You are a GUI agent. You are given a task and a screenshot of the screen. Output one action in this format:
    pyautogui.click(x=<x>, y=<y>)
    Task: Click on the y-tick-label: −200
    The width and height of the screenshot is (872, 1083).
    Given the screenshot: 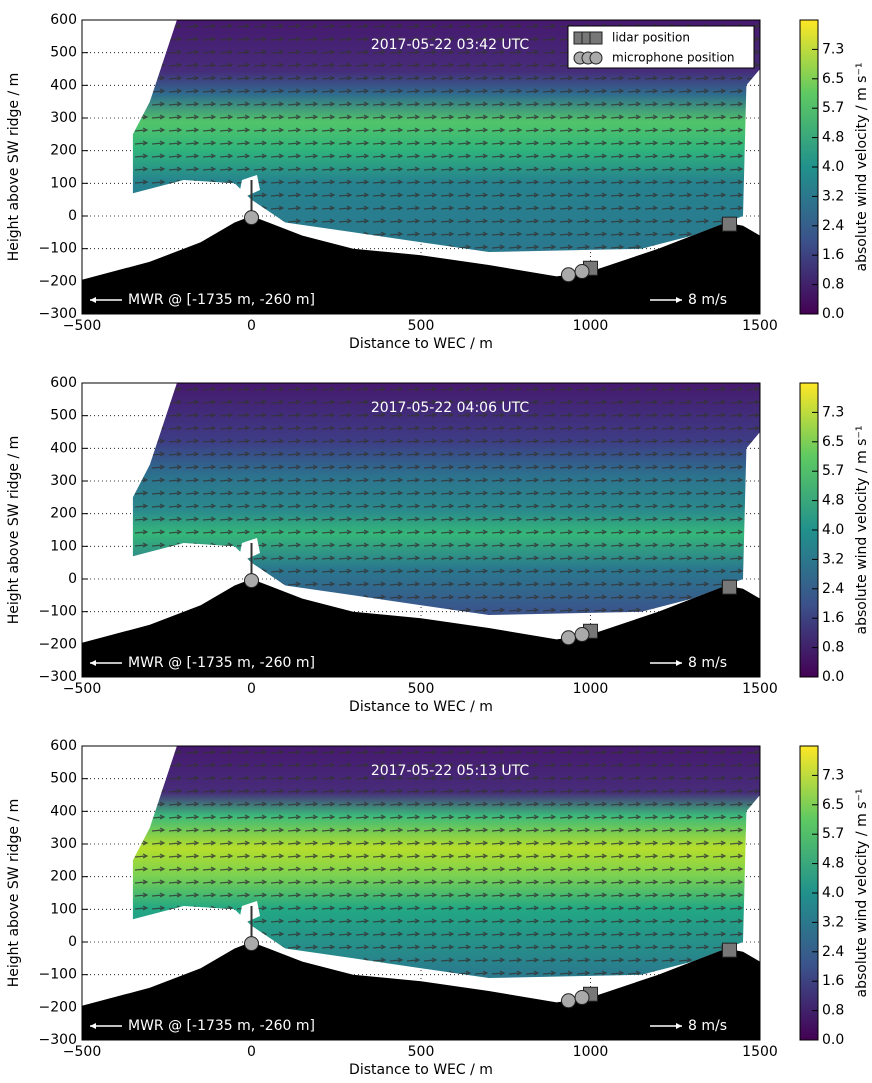 What is the action you would take?
    pyautogui.click(x=58, y=644)
    